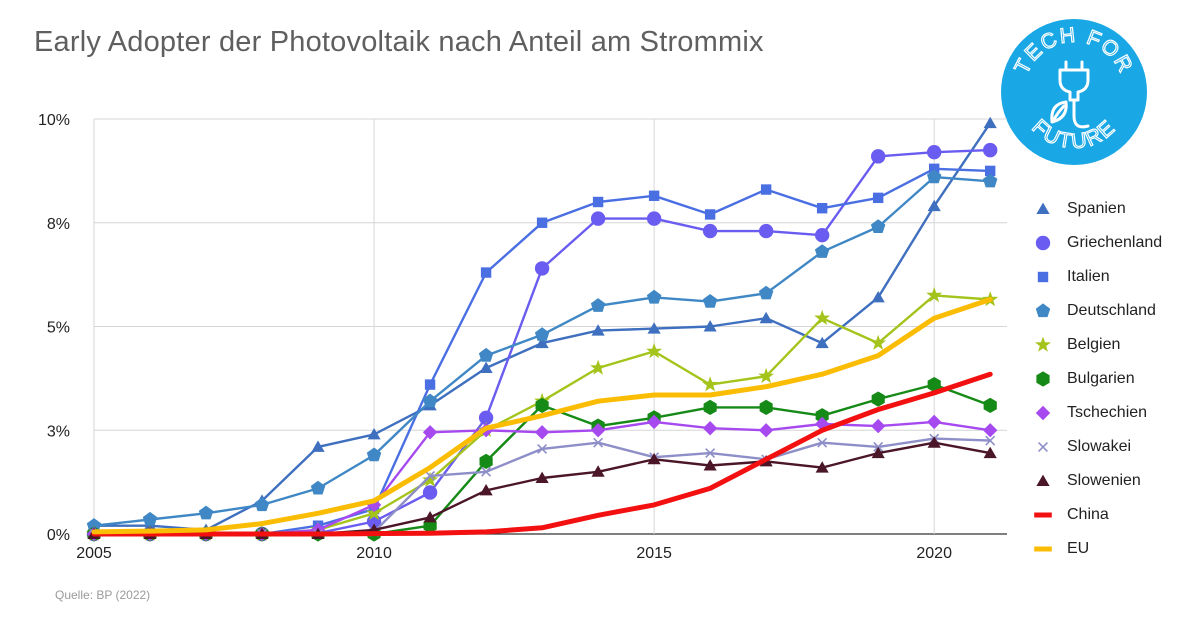  Describe the element at coordinates (542, 486) in the screenshot. I see `series-slowakei` at that location.